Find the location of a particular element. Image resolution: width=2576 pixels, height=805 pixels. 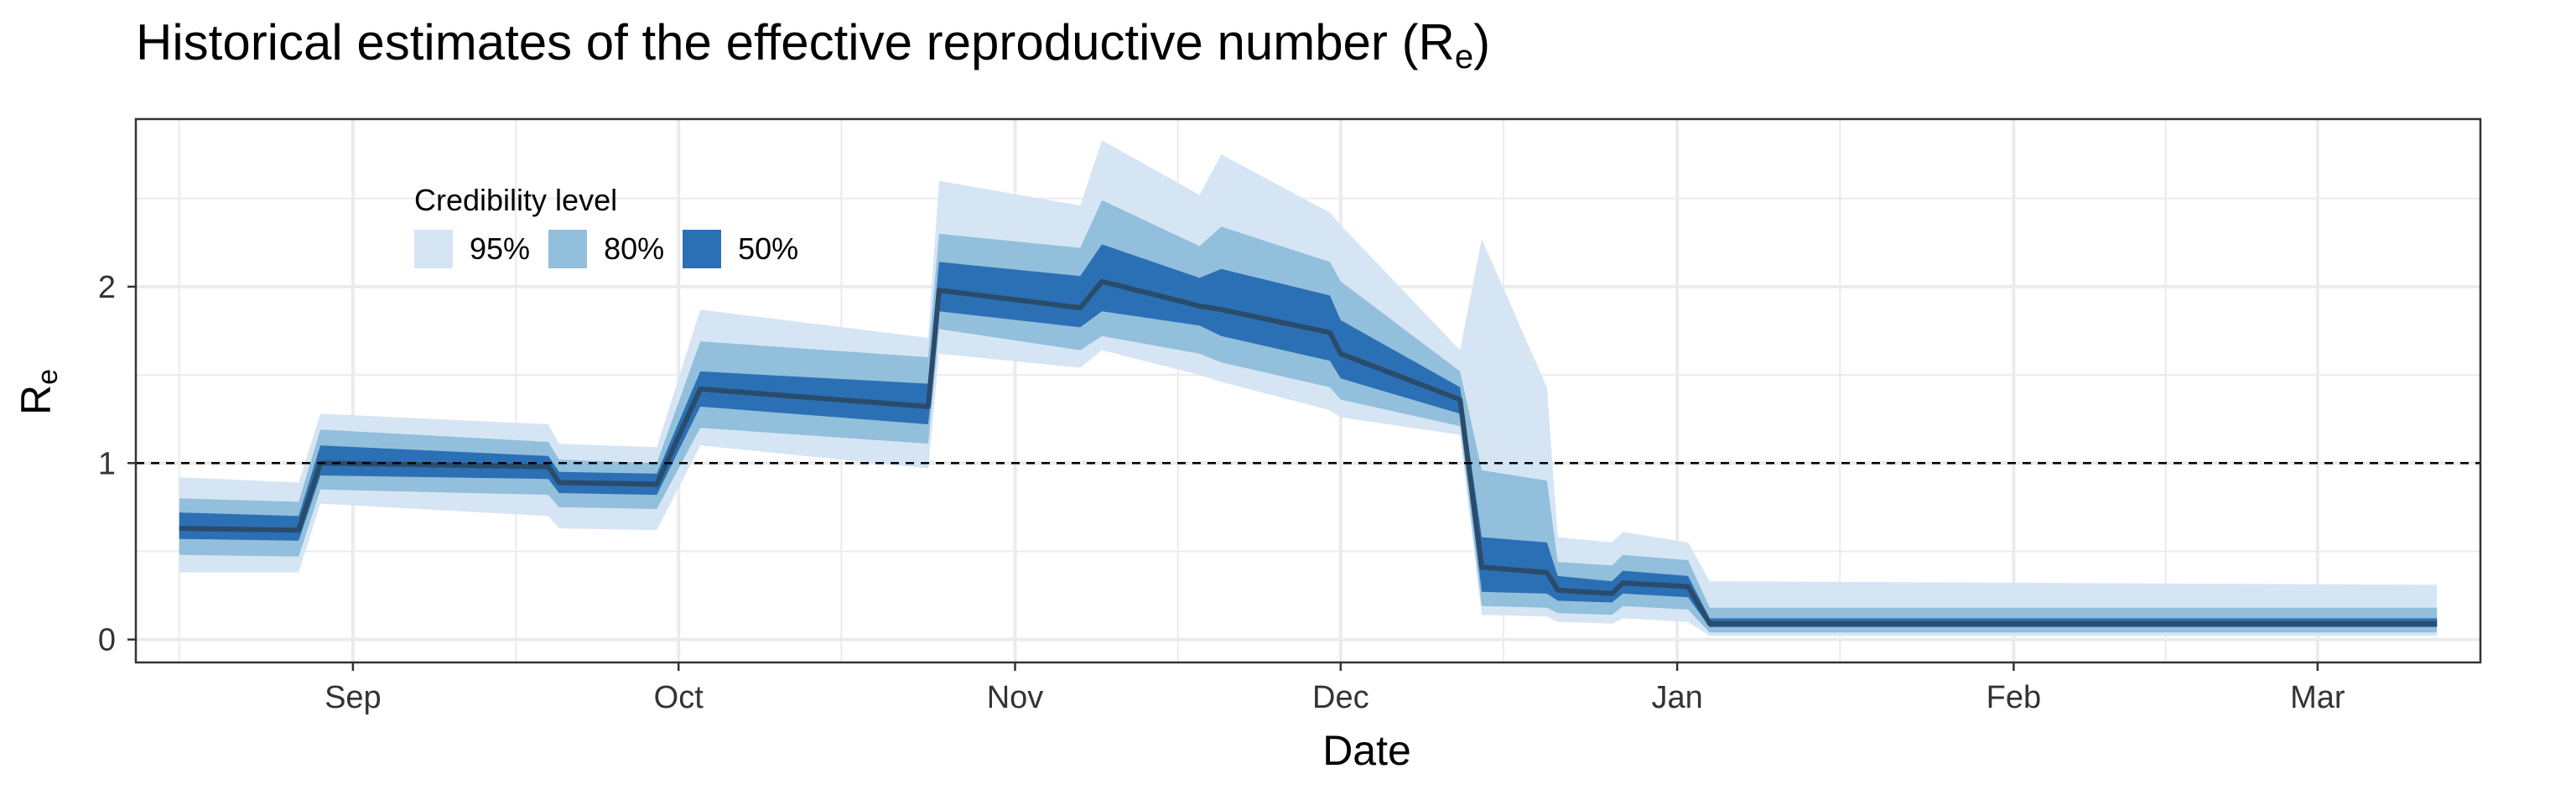

x-tick-label: Oct is located at coordinates (679, 697).